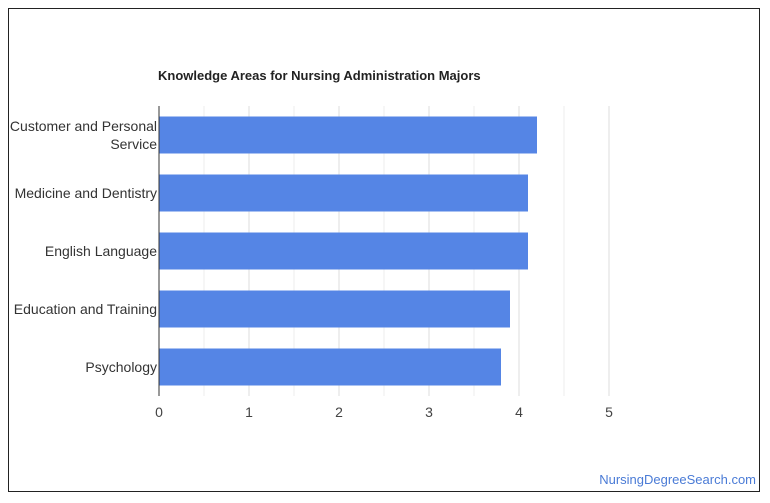  I want to click on x-tick-label-2: 2, so click(339, 412).